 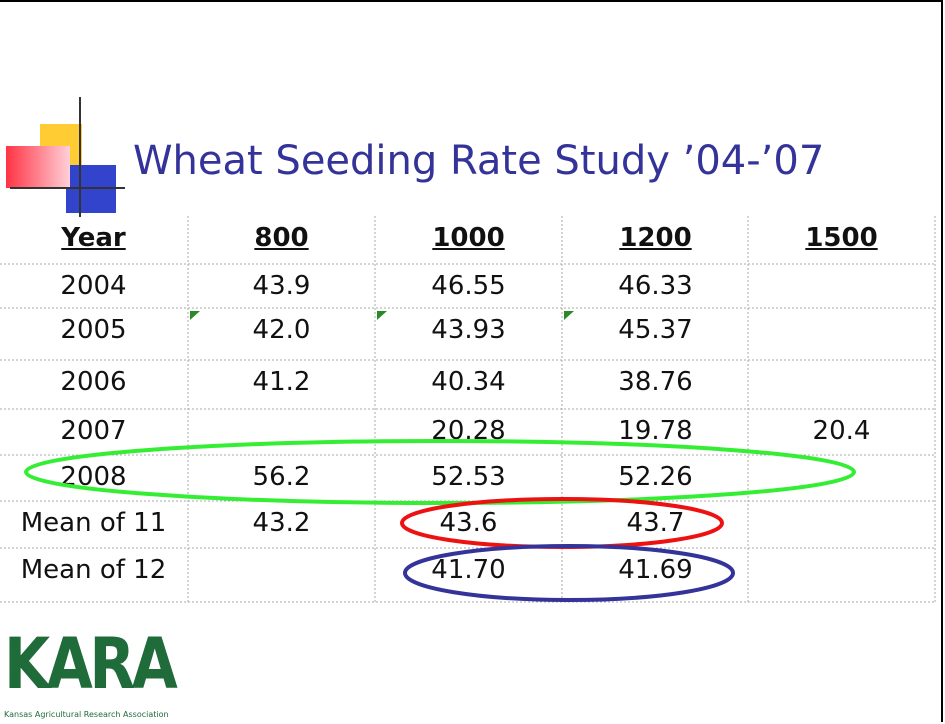 What do you see at coordinates (281, 477) in the screenshot?
I see `table-cell: 56.2` at bounding box center [281, 477].